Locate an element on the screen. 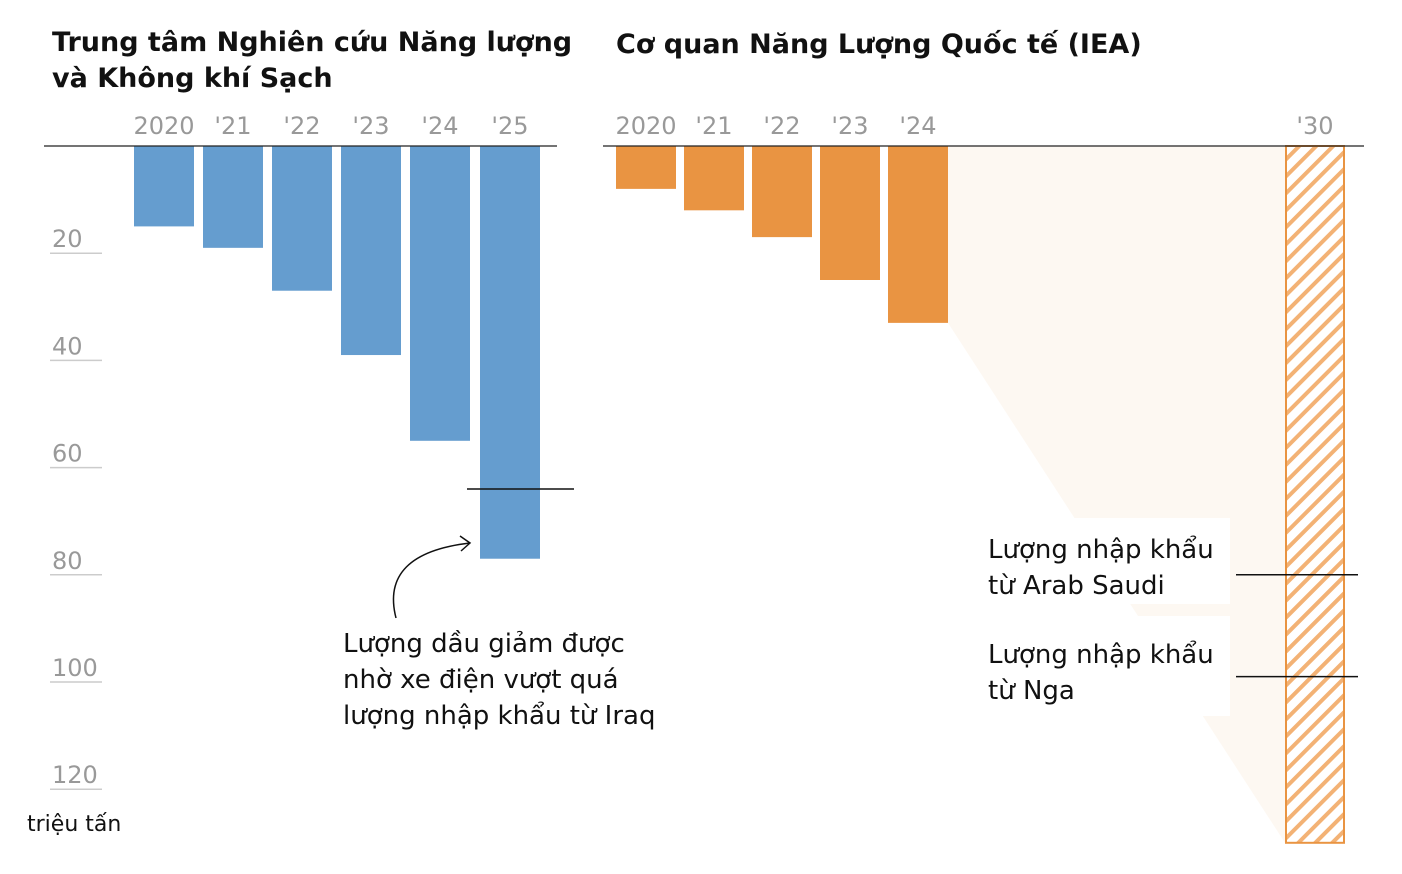  y-tick-label: 120 is located at coordinates (75, 775).